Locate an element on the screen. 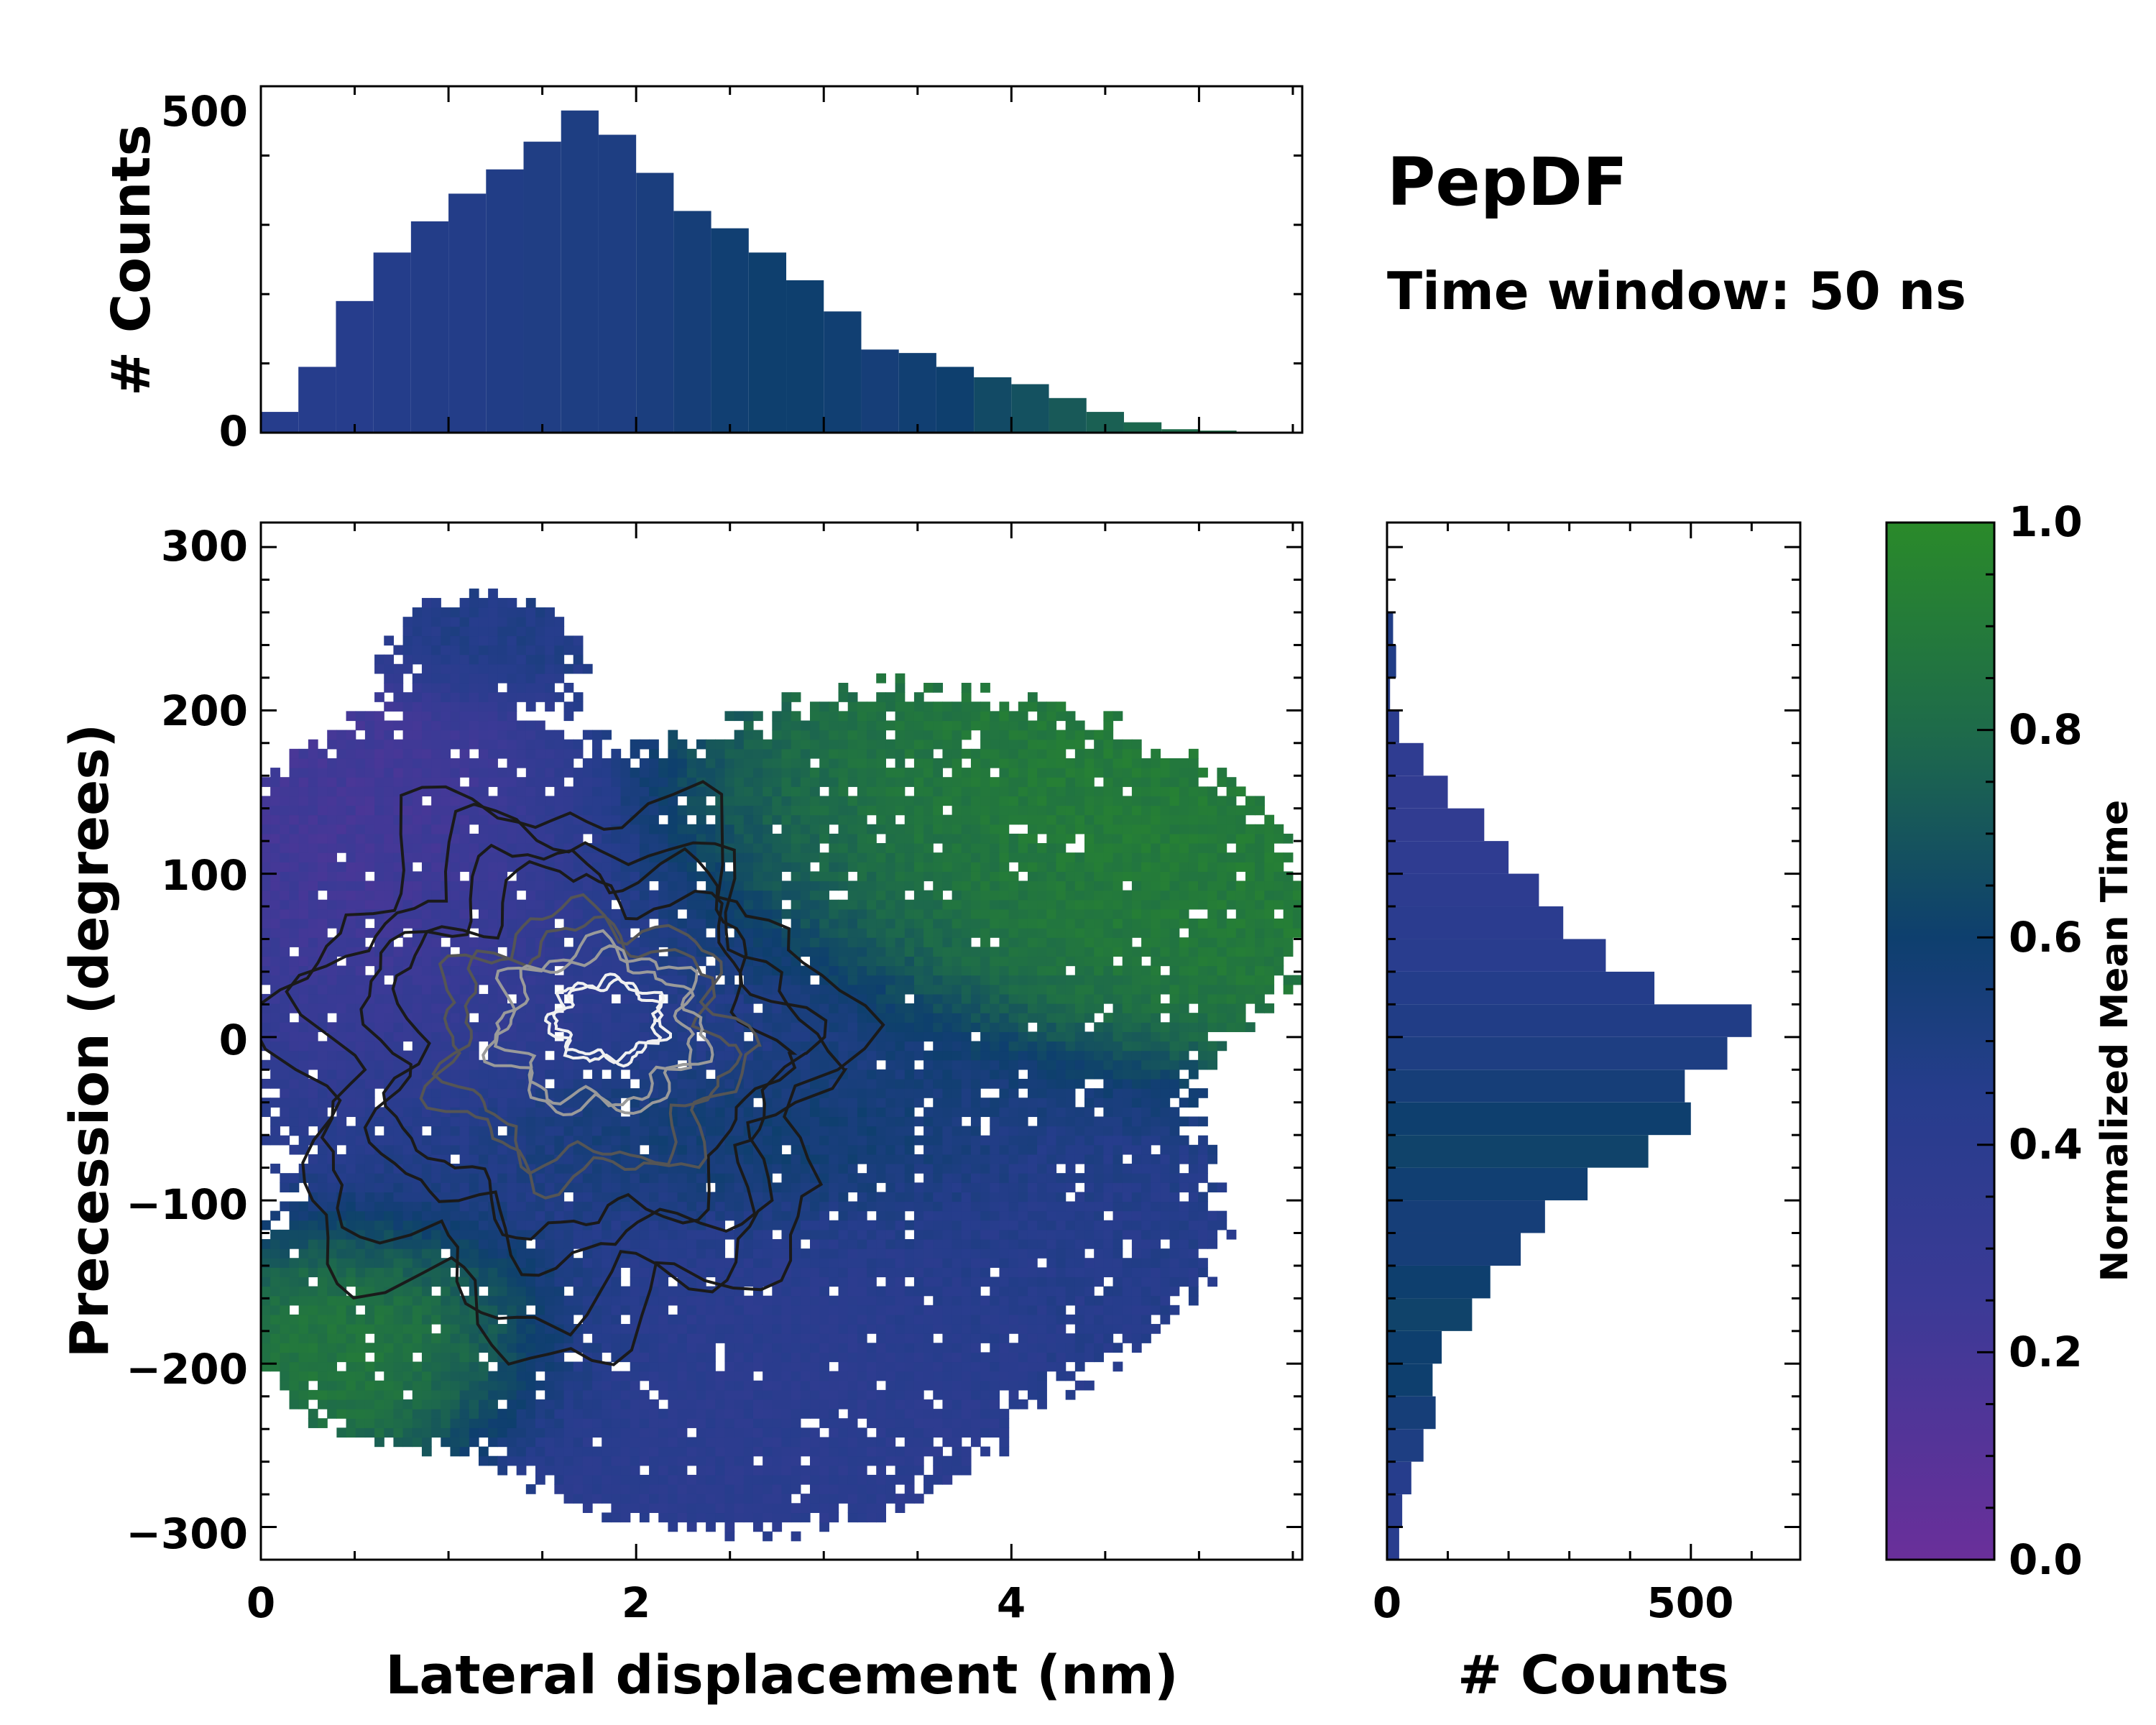  top-histogram-panel: 500 0 # Counts is located at coordinates (703, 270).